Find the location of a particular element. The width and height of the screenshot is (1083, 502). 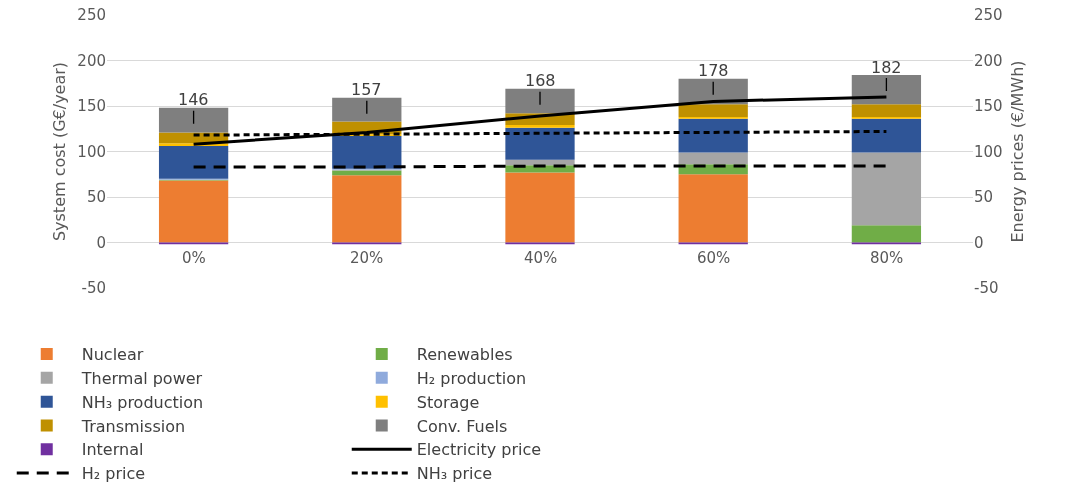

x-tick-label: 20% is located at coordinates (367, 258).